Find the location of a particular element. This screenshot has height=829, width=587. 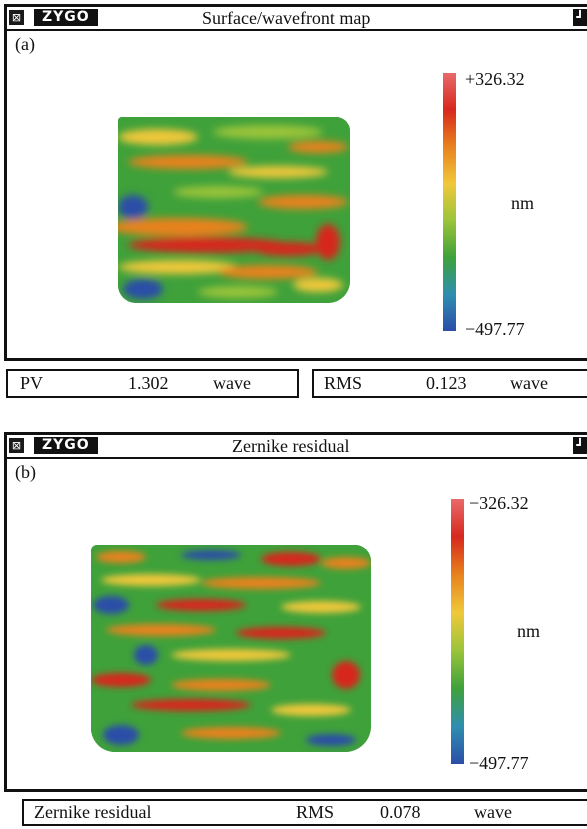

rms-readout: RMS 0.123 wave is located at coordinates (449, 383).